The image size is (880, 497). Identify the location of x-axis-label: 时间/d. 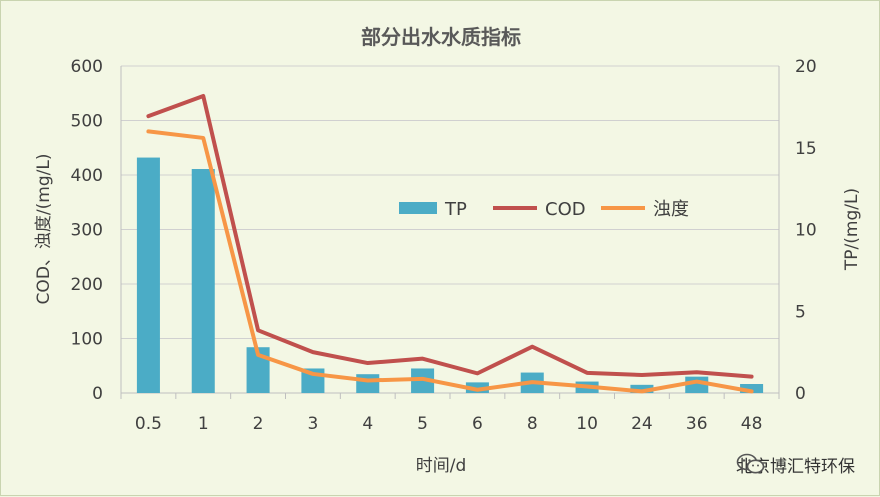
(441, 466).